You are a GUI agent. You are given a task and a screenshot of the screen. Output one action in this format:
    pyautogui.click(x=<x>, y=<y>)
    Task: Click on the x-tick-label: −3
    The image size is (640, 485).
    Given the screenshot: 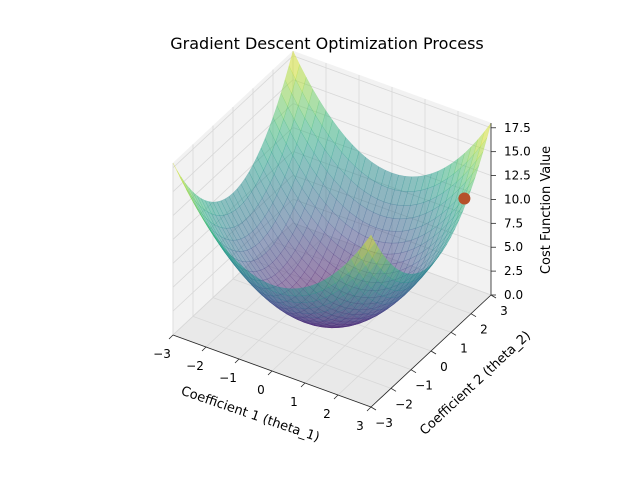 What is the action you would take?
    pyautogui.click(x=162, y=354)
    